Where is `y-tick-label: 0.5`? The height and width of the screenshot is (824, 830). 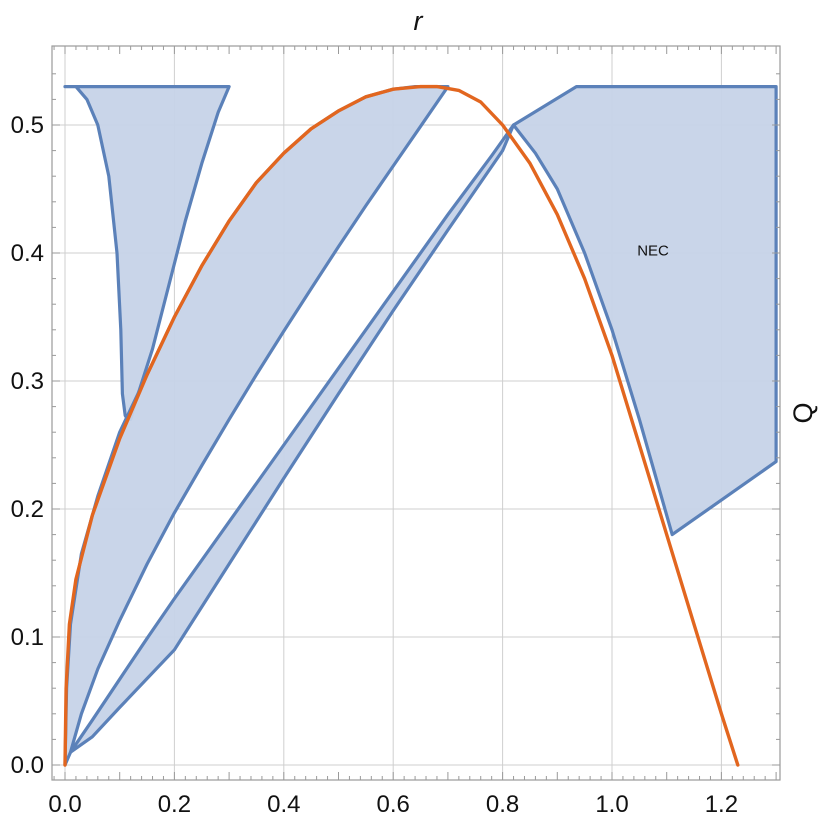
y-tick-label: 0.5 is located at coordinates (27, 125).